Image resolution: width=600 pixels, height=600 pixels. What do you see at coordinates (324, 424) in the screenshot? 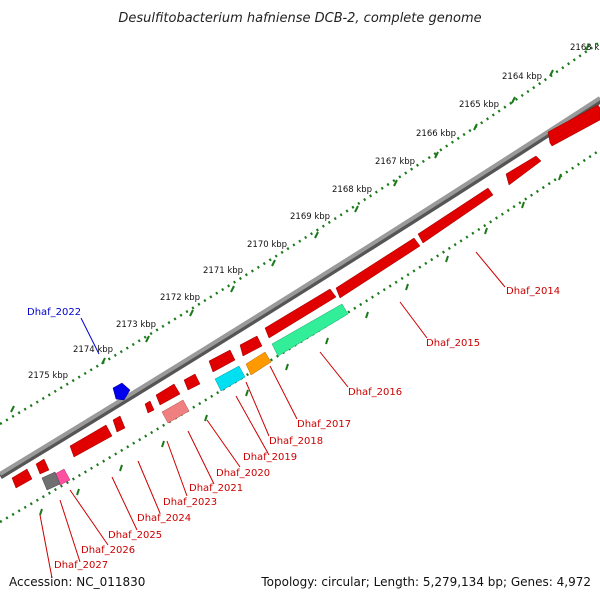
I see `gene-label: Dhaf_2017` at bounding box center [324, 424].